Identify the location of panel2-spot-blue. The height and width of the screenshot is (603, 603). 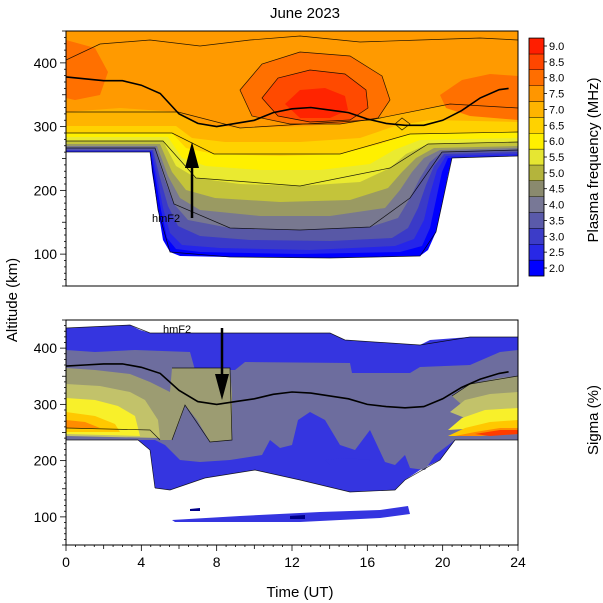
(291, 514).